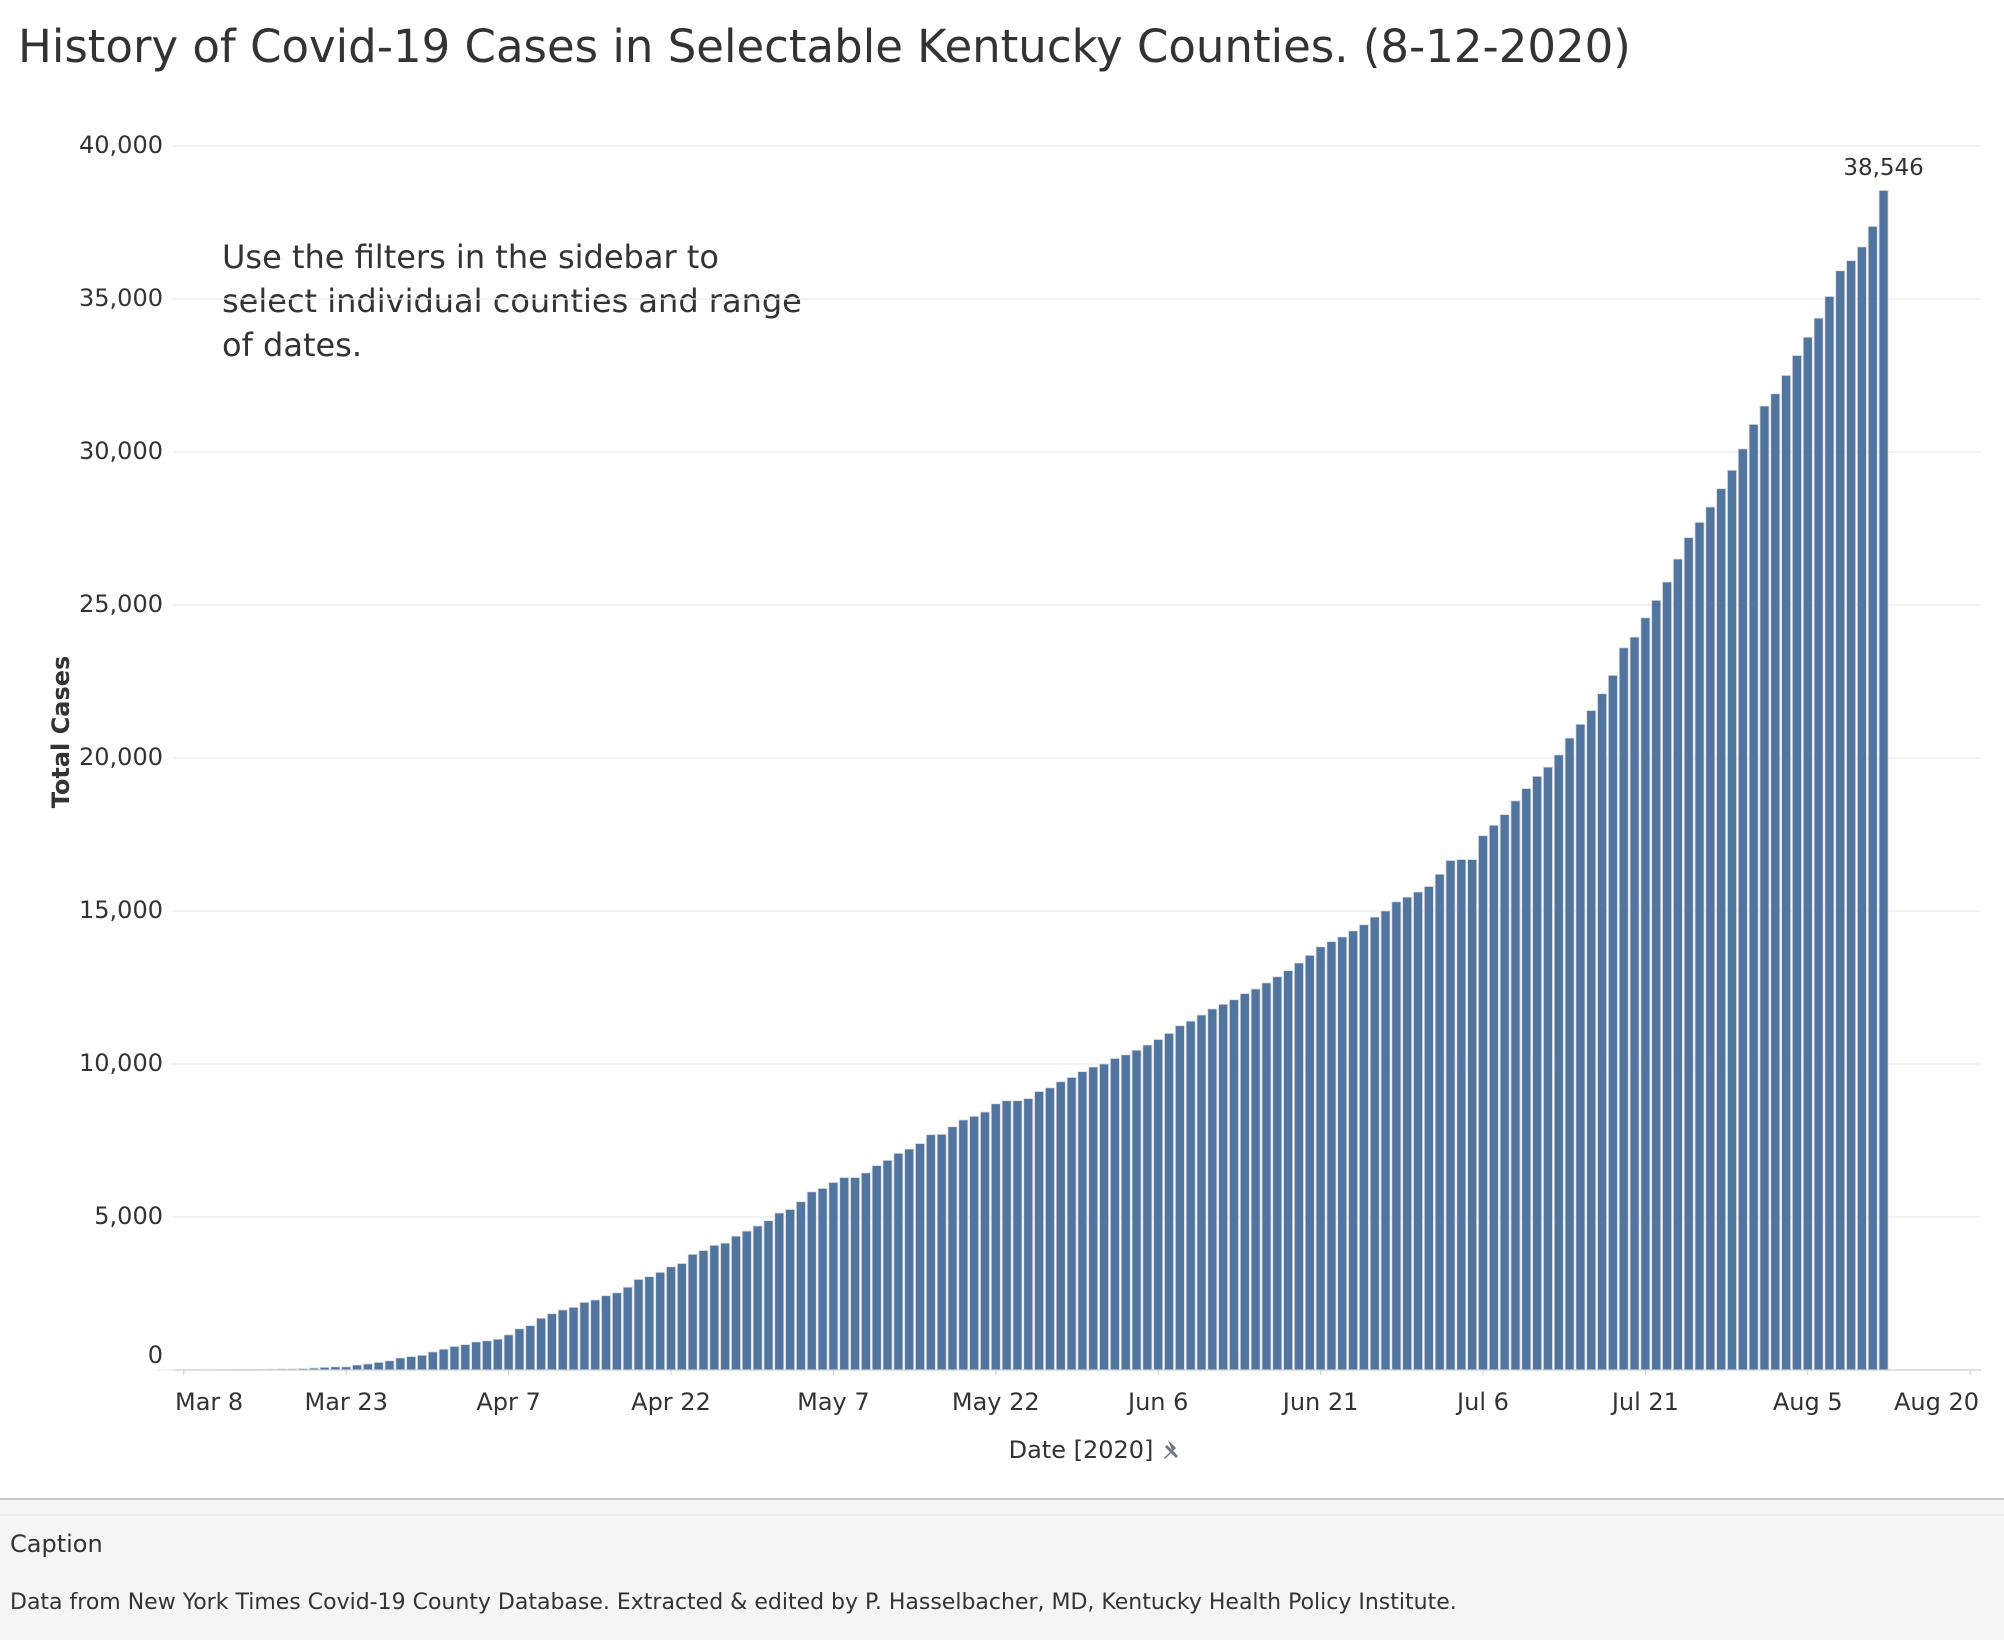  I want to click on x-tick-label: Apr 7, so click(508, 1402).